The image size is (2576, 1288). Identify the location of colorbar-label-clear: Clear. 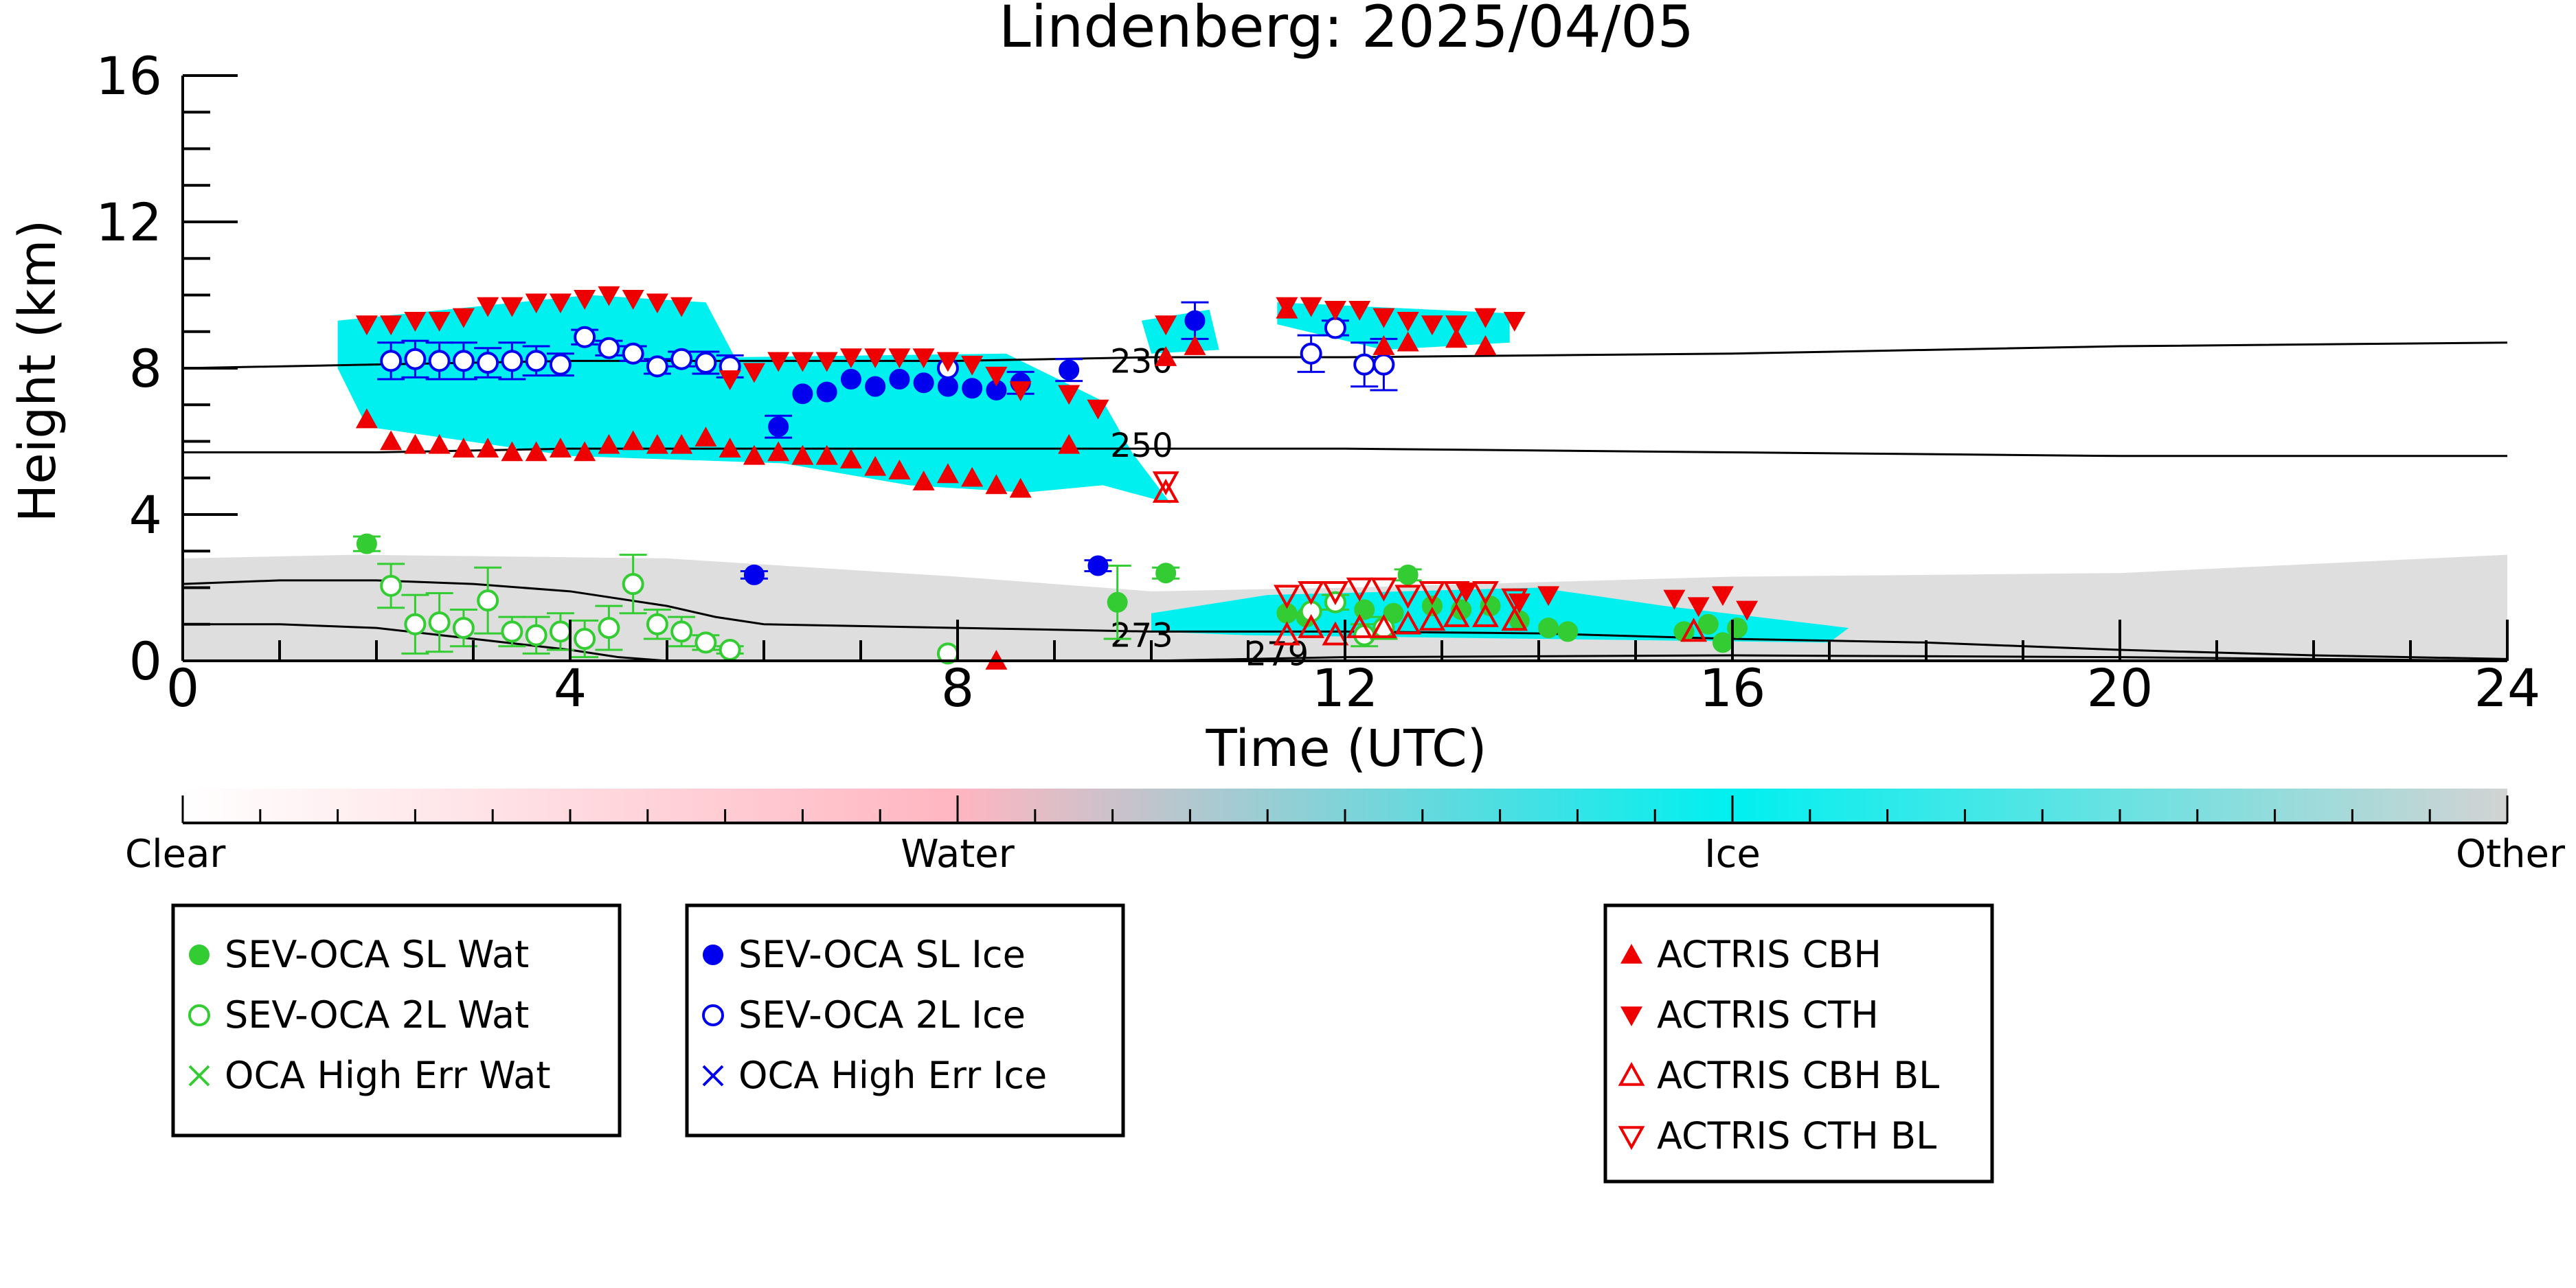
(175, 854).